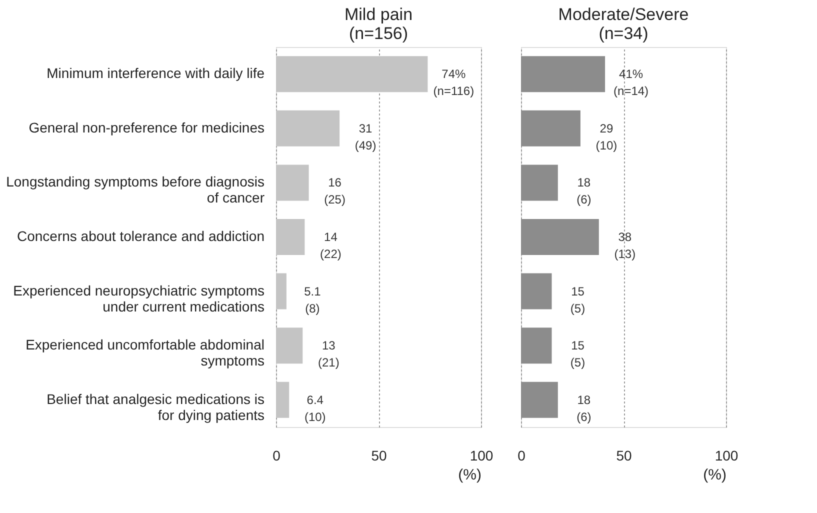 The width and height of the screenshot is (817, 513). Describe the element at coordinates (329, 354) in the screenshot. I see `data-label: 13 (21)` at that location.